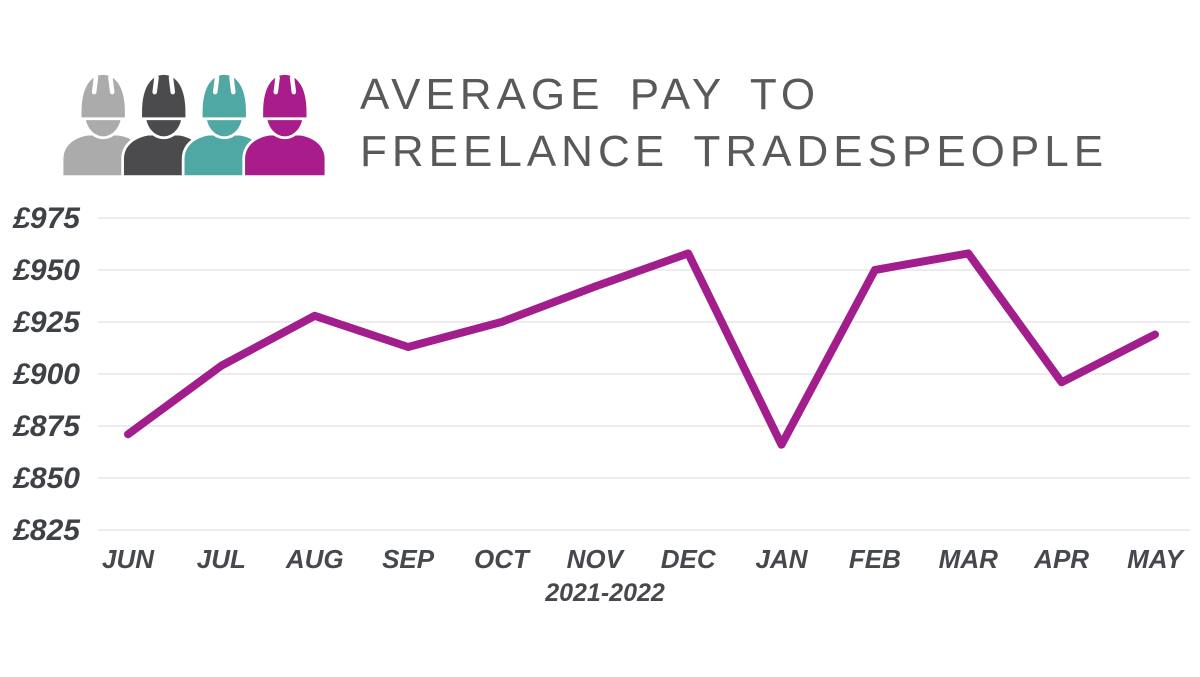 Image resolution: width=1200 pixels, height=677 pixels. Describe the element at coordinates (46, 530) in the screenshot. I see `y-axis-tick-label: £825` at that location.